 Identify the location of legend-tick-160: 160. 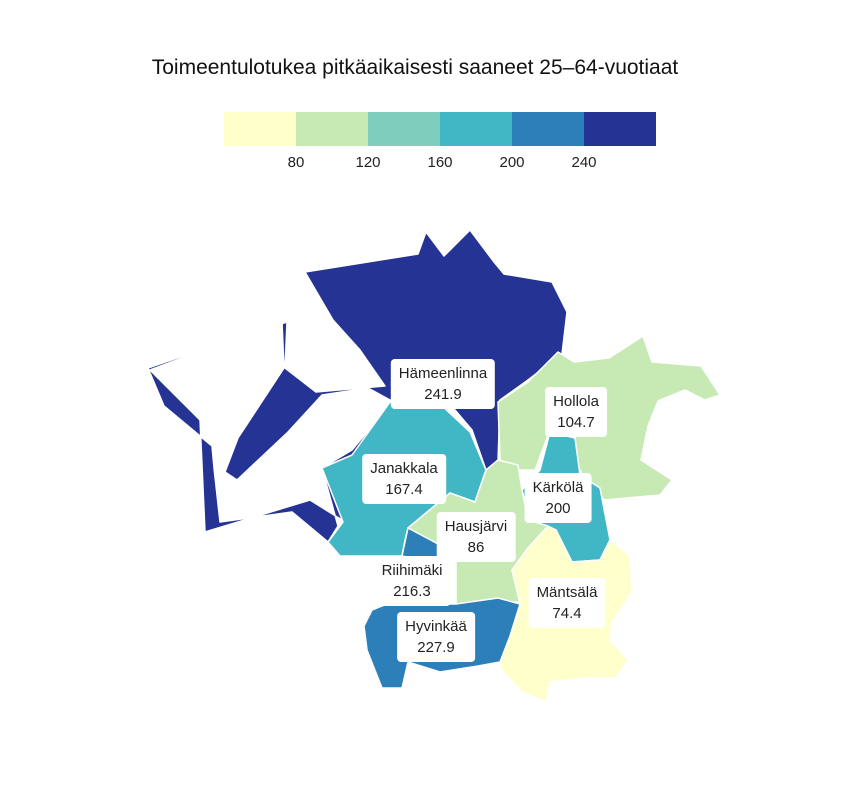
(440, 162).